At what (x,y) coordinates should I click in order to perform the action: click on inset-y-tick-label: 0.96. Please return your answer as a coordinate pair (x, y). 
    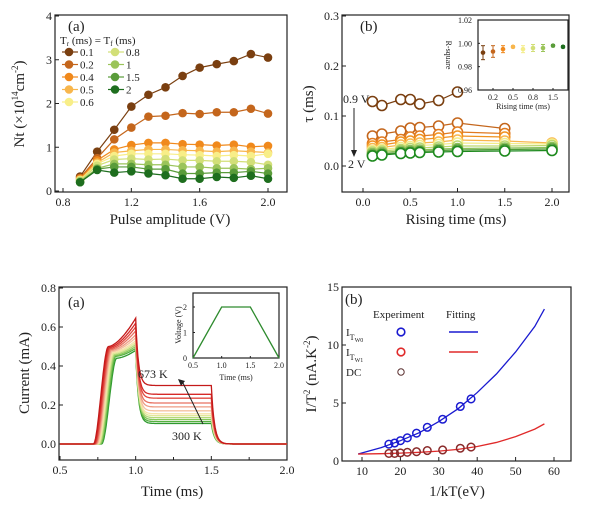
    Looking at the image, I should click on (465, 90).